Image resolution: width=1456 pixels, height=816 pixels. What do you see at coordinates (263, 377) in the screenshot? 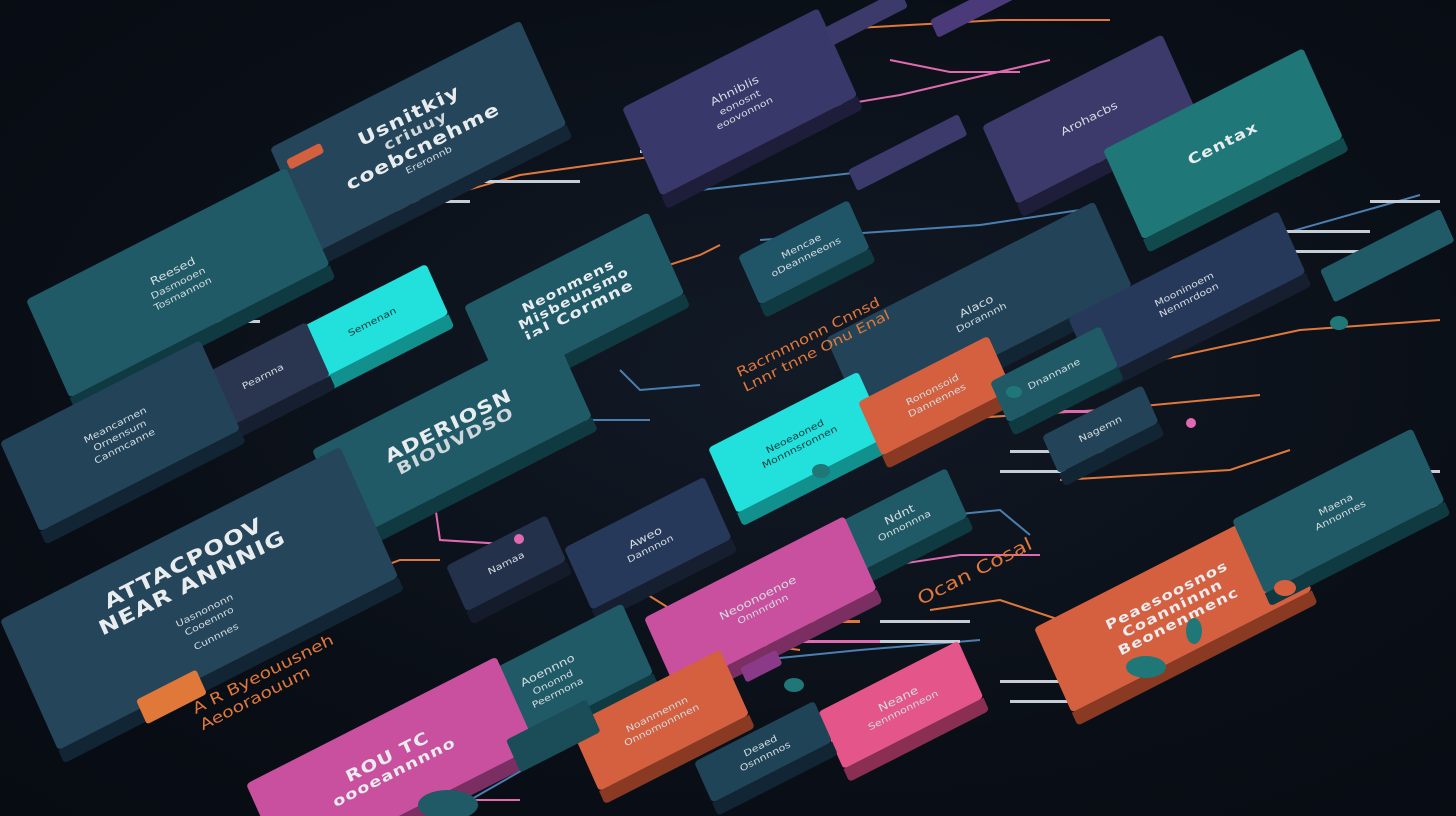
I see `panel-text: Pearnna` at bounding box center [263, 377].